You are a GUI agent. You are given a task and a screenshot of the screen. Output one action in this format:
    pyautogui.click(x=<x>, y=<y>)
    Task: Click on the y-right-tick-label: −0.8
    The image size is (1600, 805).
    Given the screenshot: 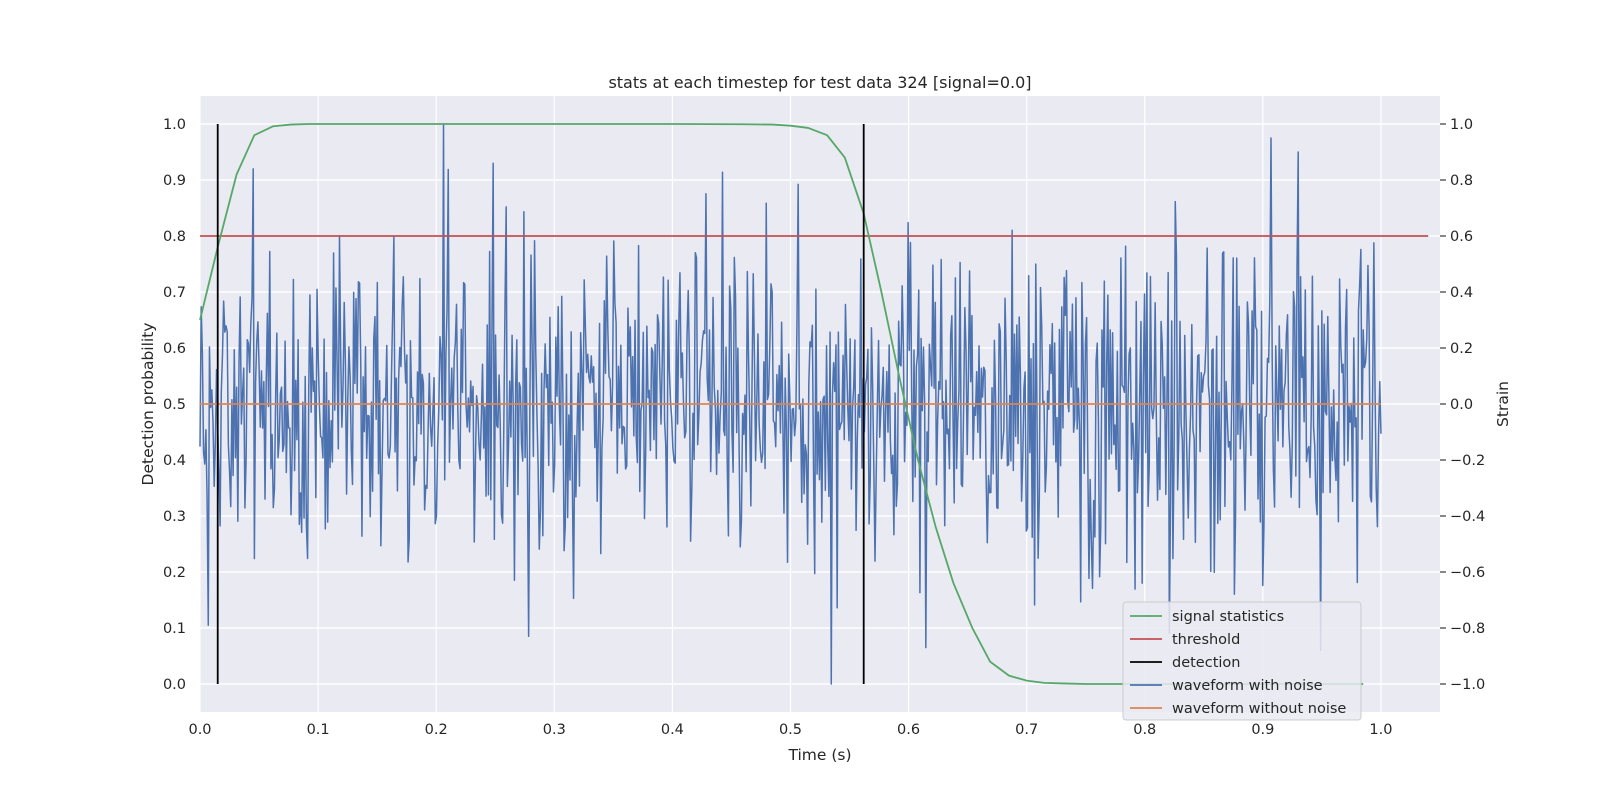 What is the action you would take?
    pyautogui.click(x=1467, y=629)
    